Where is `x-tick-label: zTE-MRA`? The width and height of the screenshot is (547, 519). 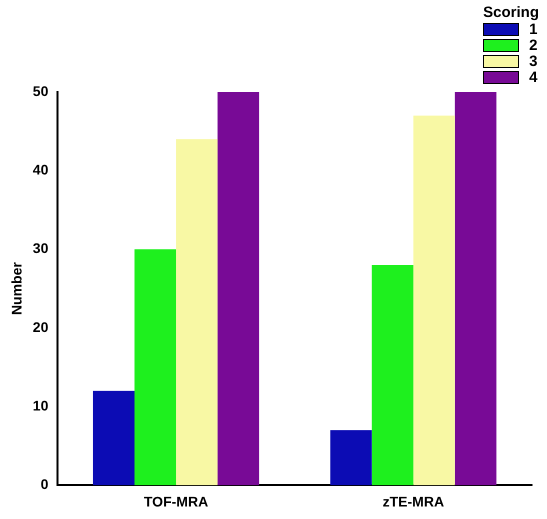 x-tick-label: zTE-MRA is located at coordinates (413, 501).